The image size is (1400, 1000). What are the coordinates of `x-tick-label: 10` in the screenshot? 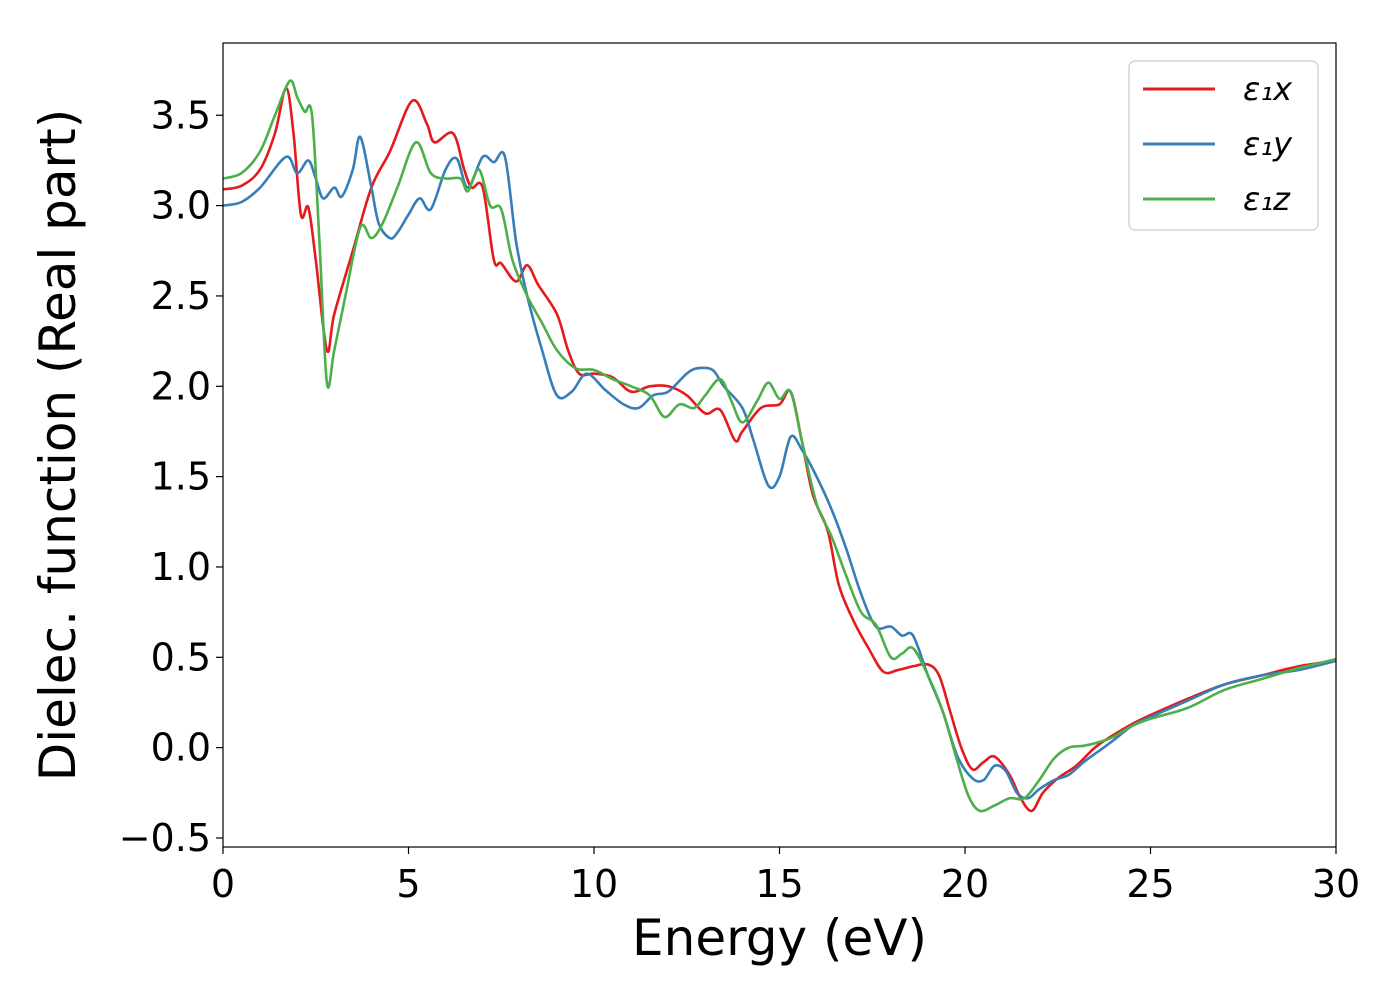 It's located at (594, 884).